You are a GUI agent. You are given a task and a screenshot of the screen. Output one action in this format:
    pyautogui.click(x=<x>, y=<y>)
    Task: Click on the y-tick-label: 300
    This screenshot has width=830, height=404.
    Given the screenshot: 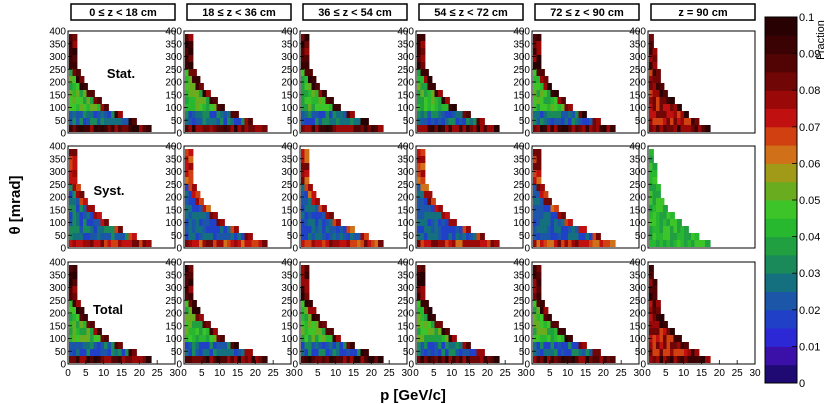 What is the action you would take?
    pyautogui.click(x=57, y=57)
    